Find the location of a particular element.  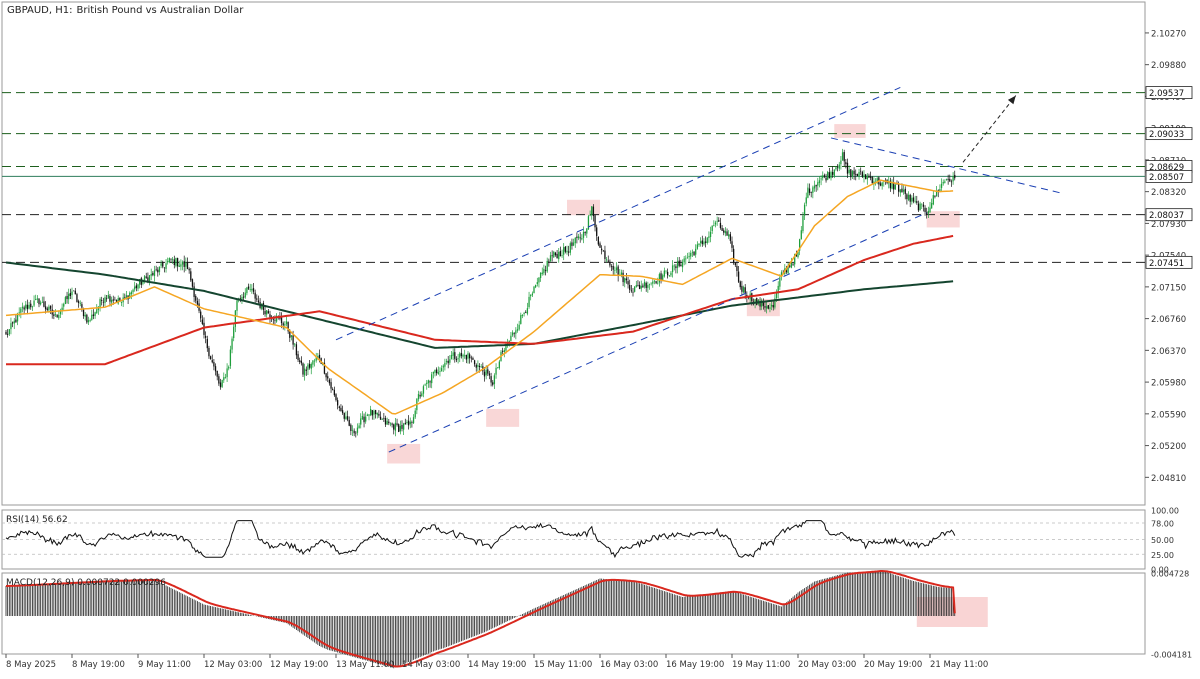

macd-highlight-zone is located at coordinates (952, 612).